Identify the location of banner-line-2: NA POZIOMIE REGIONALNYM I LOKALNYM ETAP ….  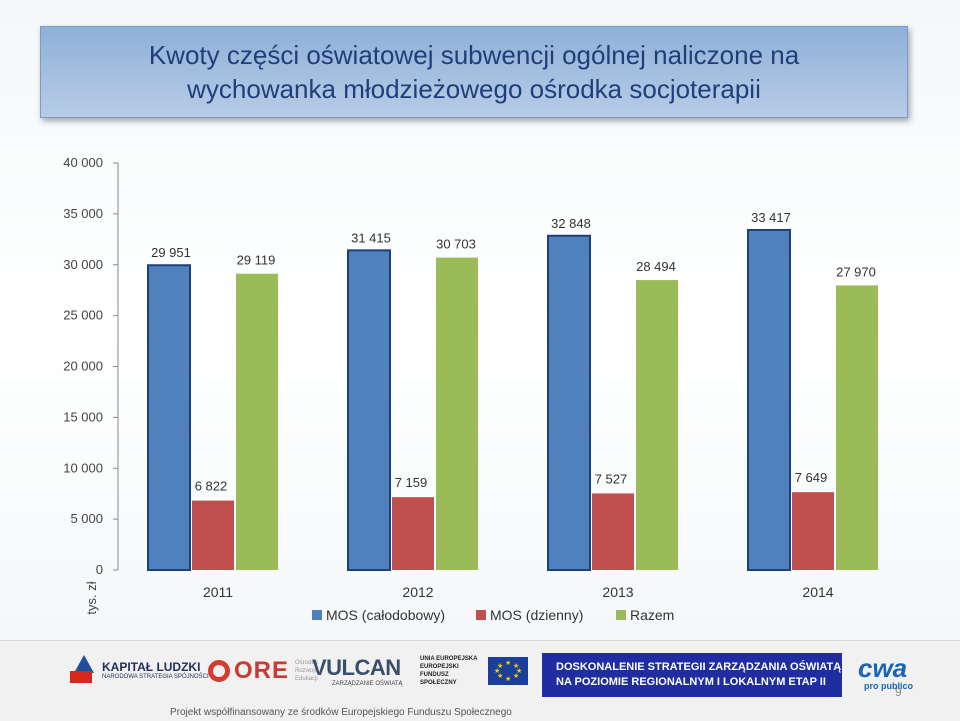
(691, 682).